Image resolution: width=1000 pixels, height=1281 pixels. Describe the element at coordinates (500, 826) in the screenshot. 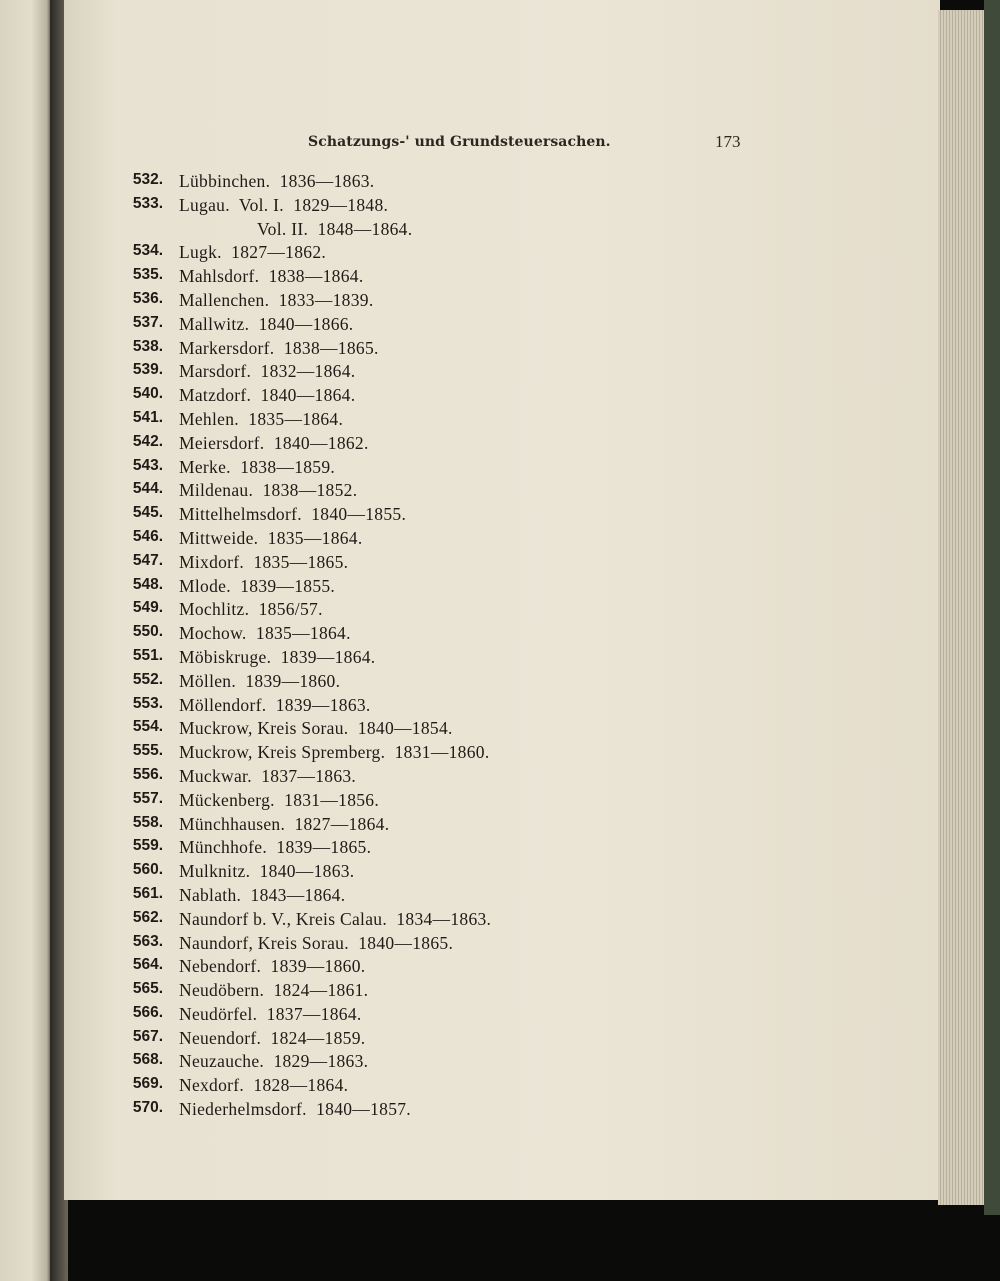

I see `list-item: 558. Münchhausen. 1827—1864.` at that location.